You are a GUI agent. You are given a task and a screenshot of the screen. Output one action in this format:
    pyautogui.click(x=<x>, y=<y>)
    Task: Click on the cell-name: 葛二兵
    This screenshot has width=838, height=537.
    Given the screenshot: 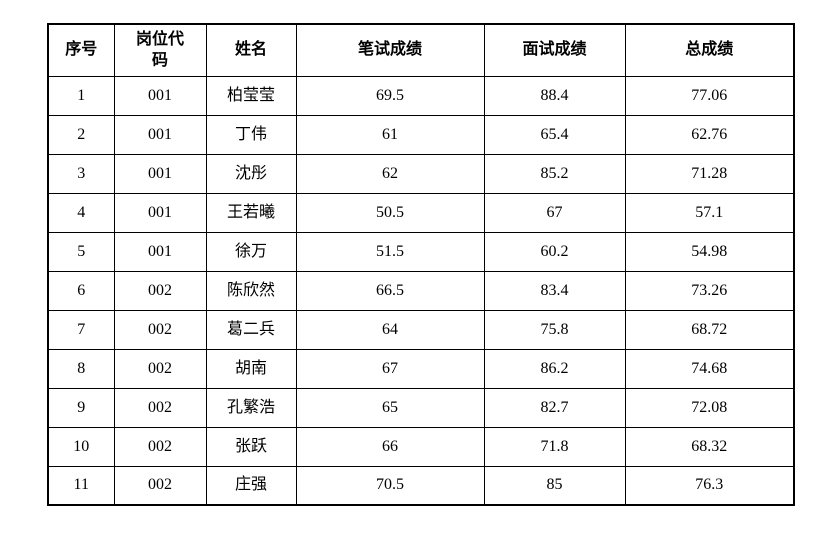 What is the action you would take?
    pyautogui.click(x=251, y=329)
    